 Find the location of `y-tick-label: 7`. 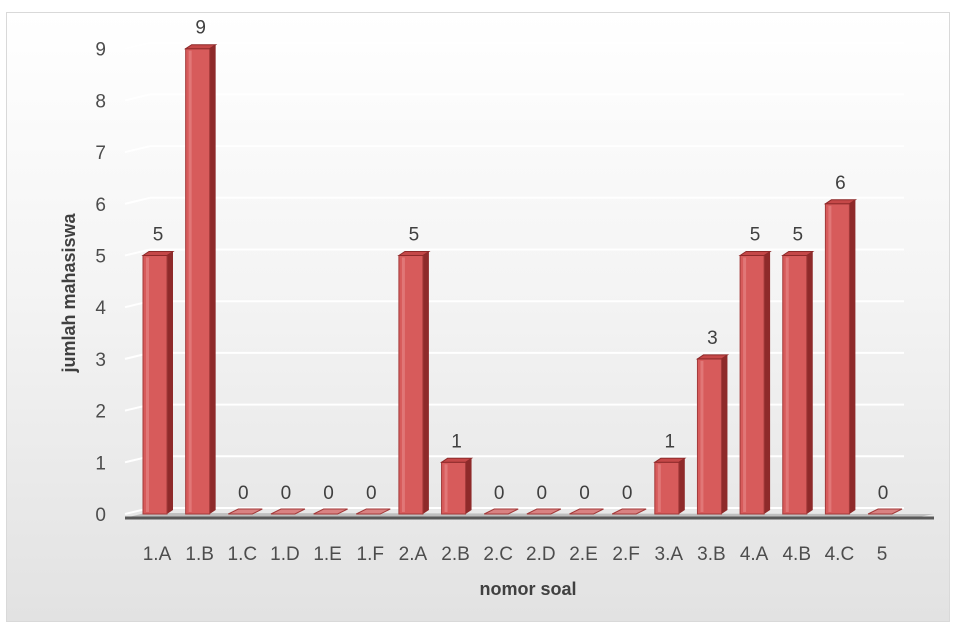

y-tick-label: 7 is located at coordinates (100, 153).